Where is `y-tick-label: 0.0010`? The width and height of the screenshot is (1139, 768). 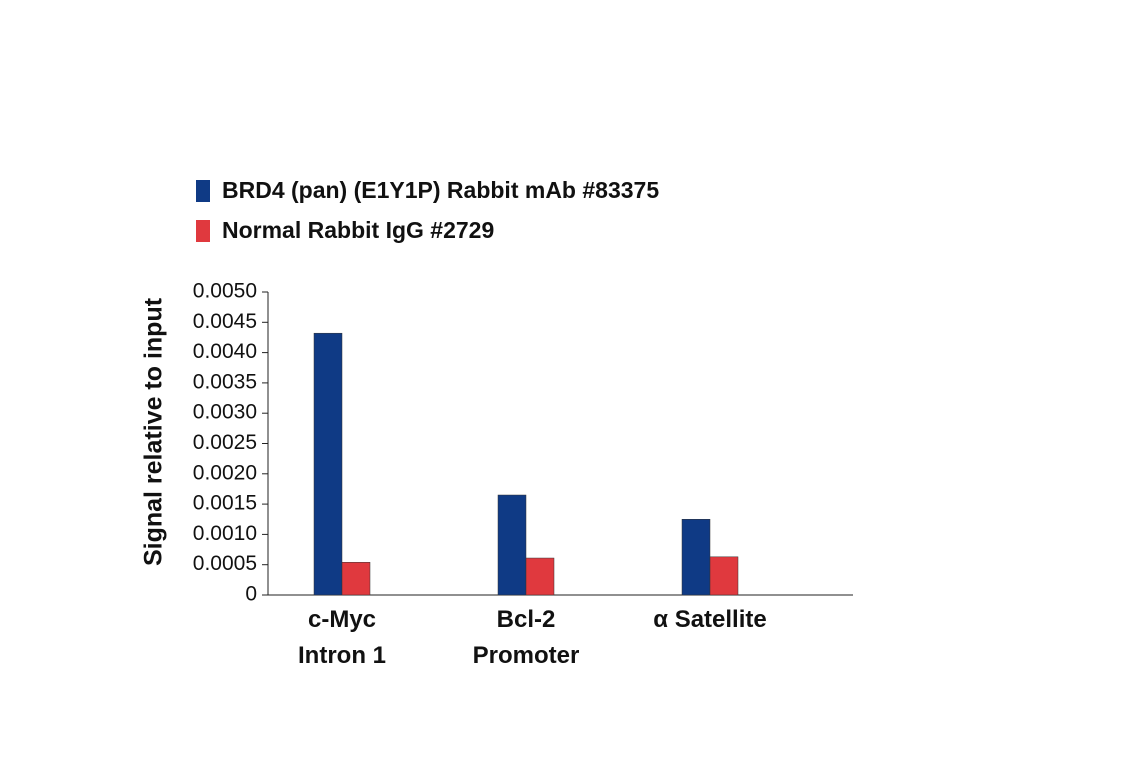
y-tick-label: 0.0010 is located at coordinates (225, 533).